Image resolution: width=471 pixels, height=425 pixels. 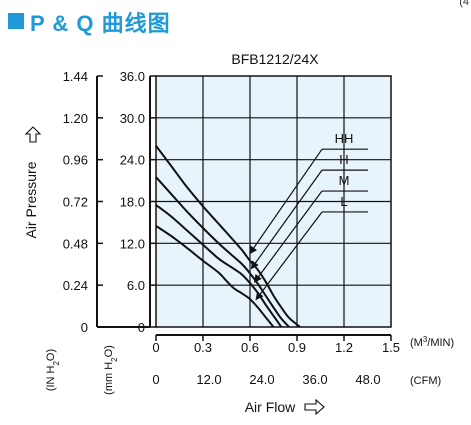 What do you see at coordinates (75, 160) in the screenshot?
I see `y-outer-tick-label: 0.96` at bounding box center [75, 160].